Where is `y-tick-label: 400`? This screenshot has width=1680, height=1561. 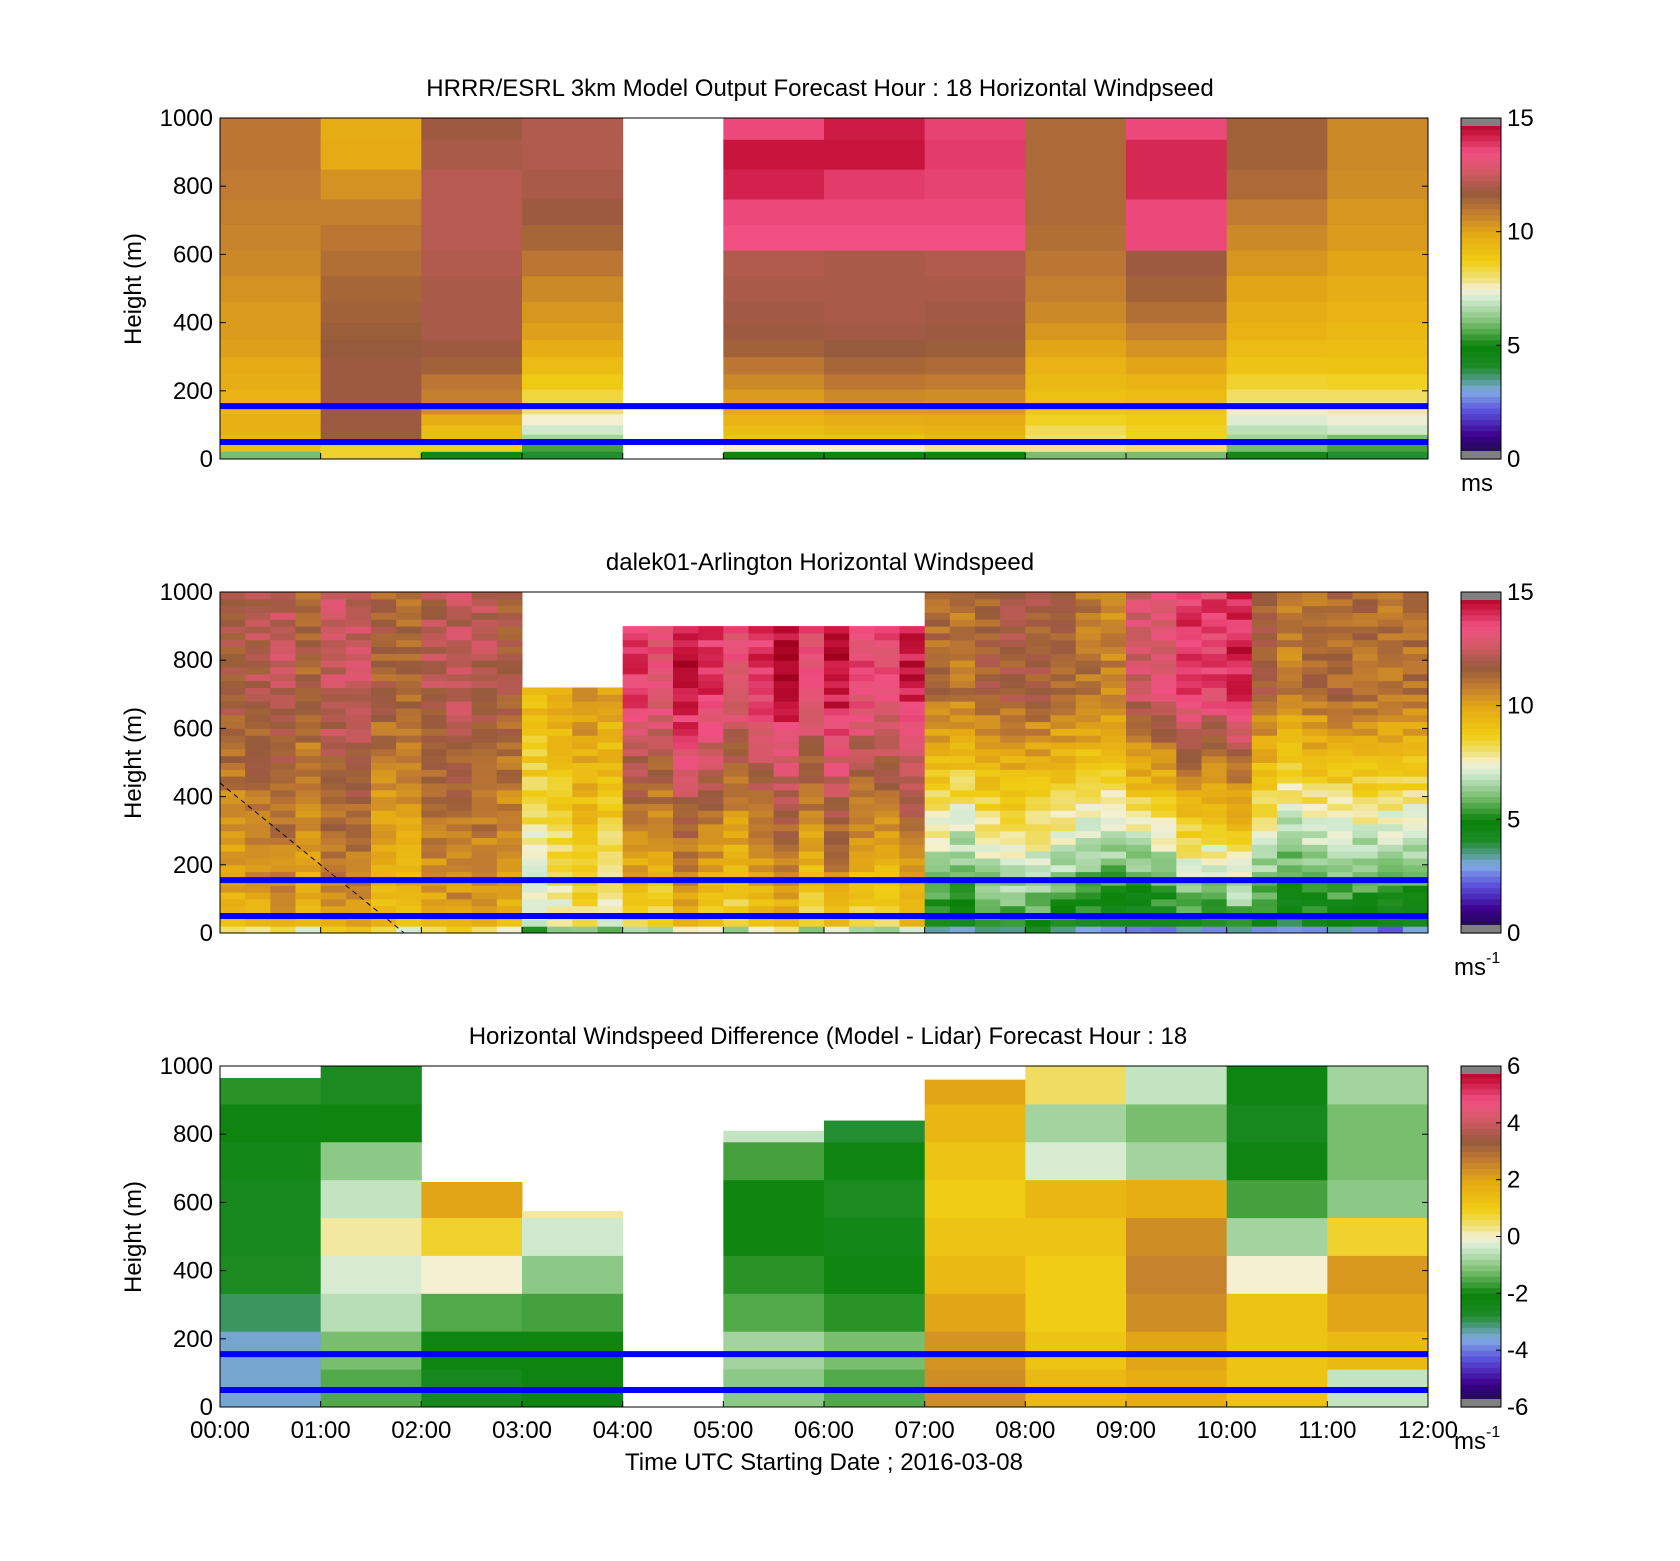
y-tick-label: 400 is located at coordinates (193, 797).